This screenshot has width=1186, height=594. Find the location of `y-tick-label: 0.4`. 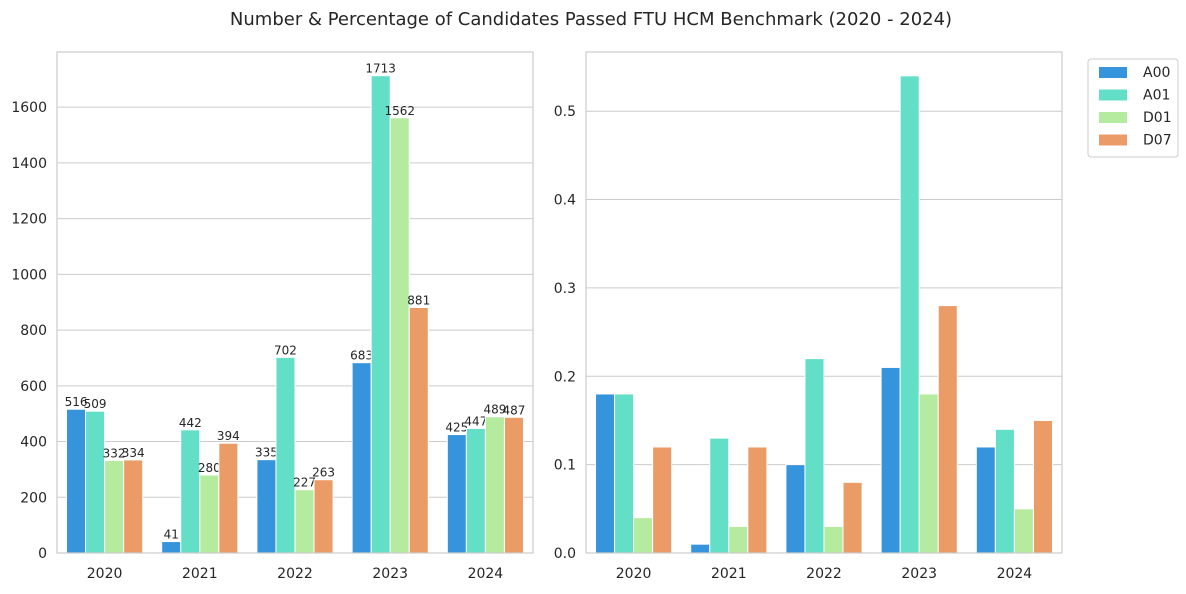

y-tick-label: 0.4 is located at coordinates (565, 201).